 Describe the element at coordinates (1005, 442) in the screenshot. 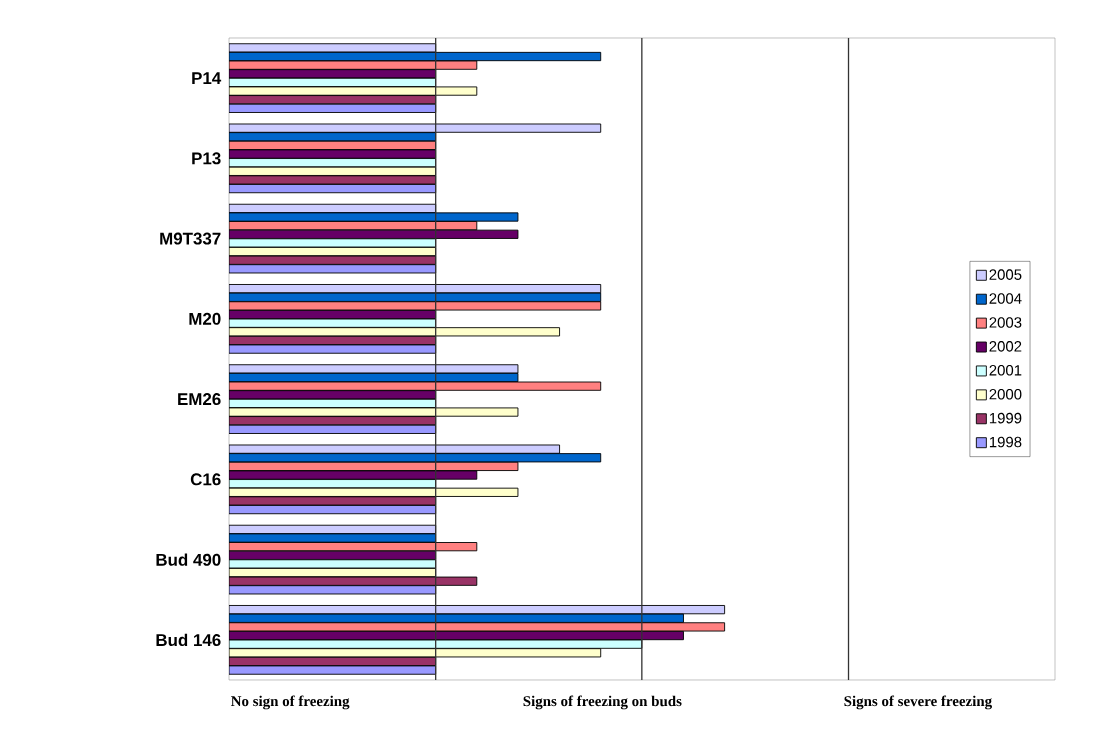

I see `legend-label: 1998` at that location.